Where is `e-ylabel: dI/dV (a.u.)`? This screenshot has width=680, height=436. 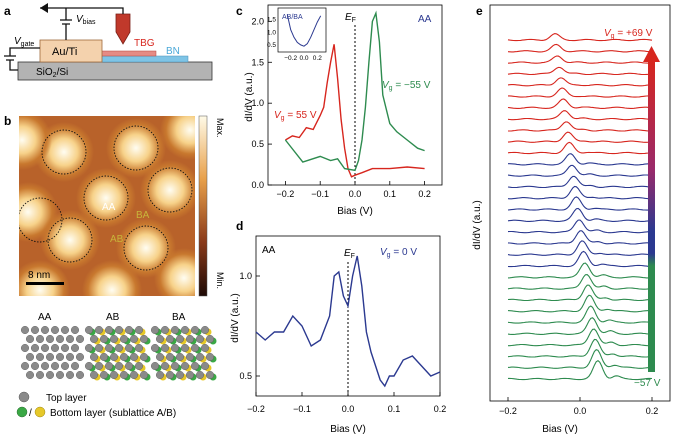
e-ylabel: dI/dV (a.u.) is located at coordinates (477, 224).